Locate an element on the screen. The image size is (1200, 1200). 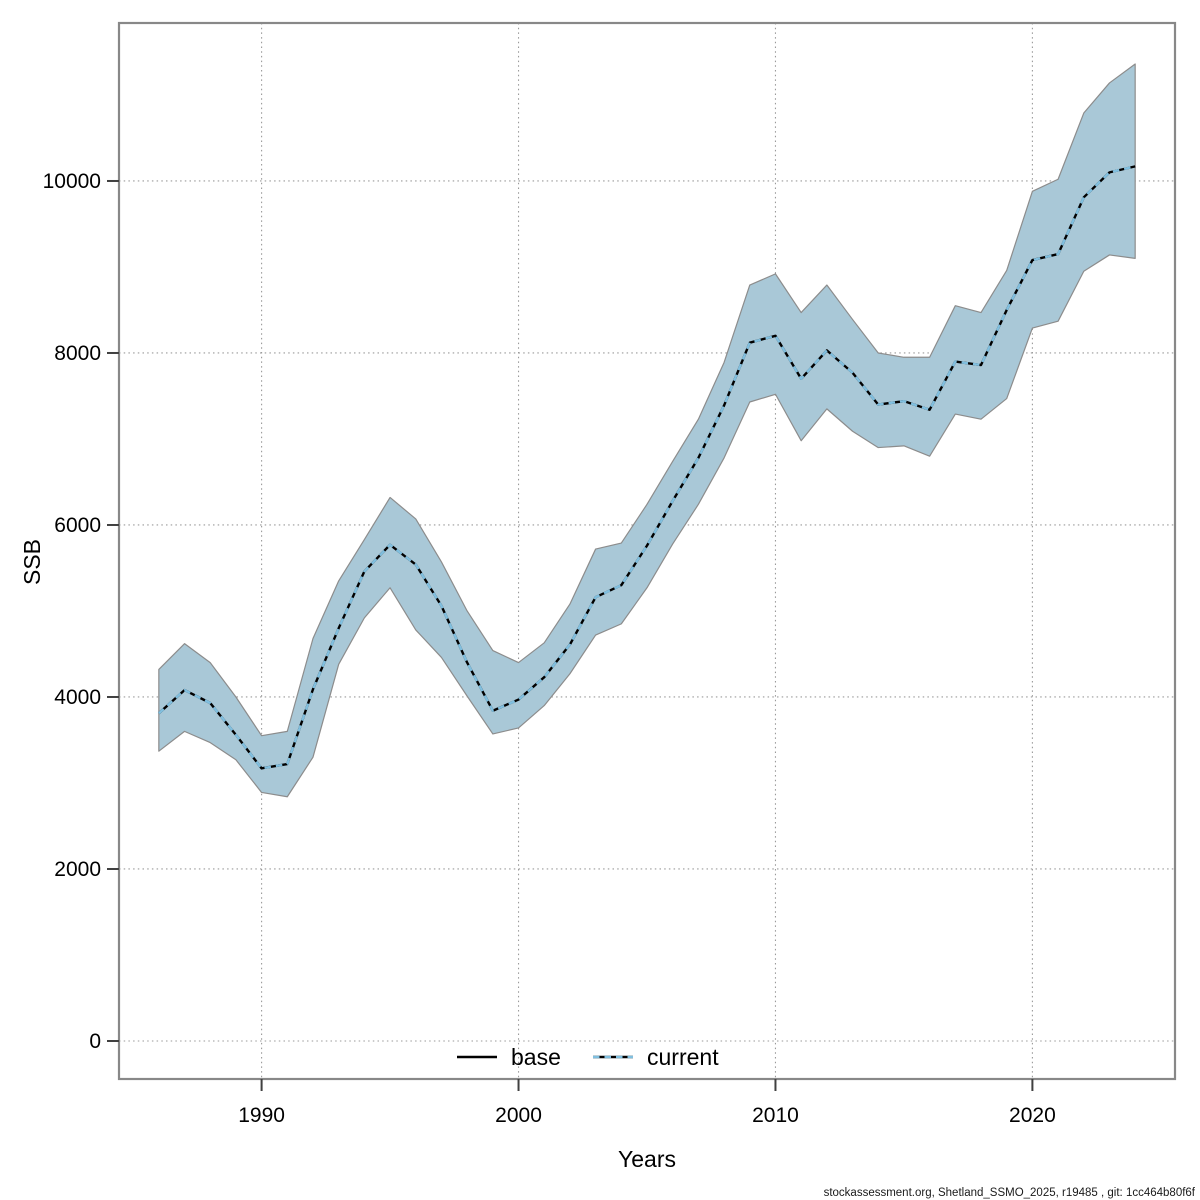
x-axis-title: Years is located at coordinates (647, 1159).